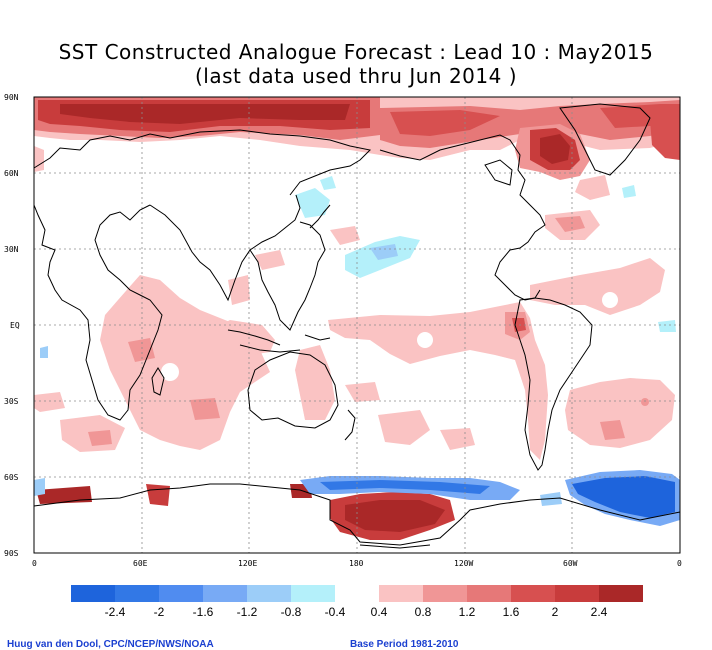  What do you see at coordinates (404, 644) in the screenshot?
I see `base-period-text: Base Period 1981-2010` at bounding box center [404, 644].